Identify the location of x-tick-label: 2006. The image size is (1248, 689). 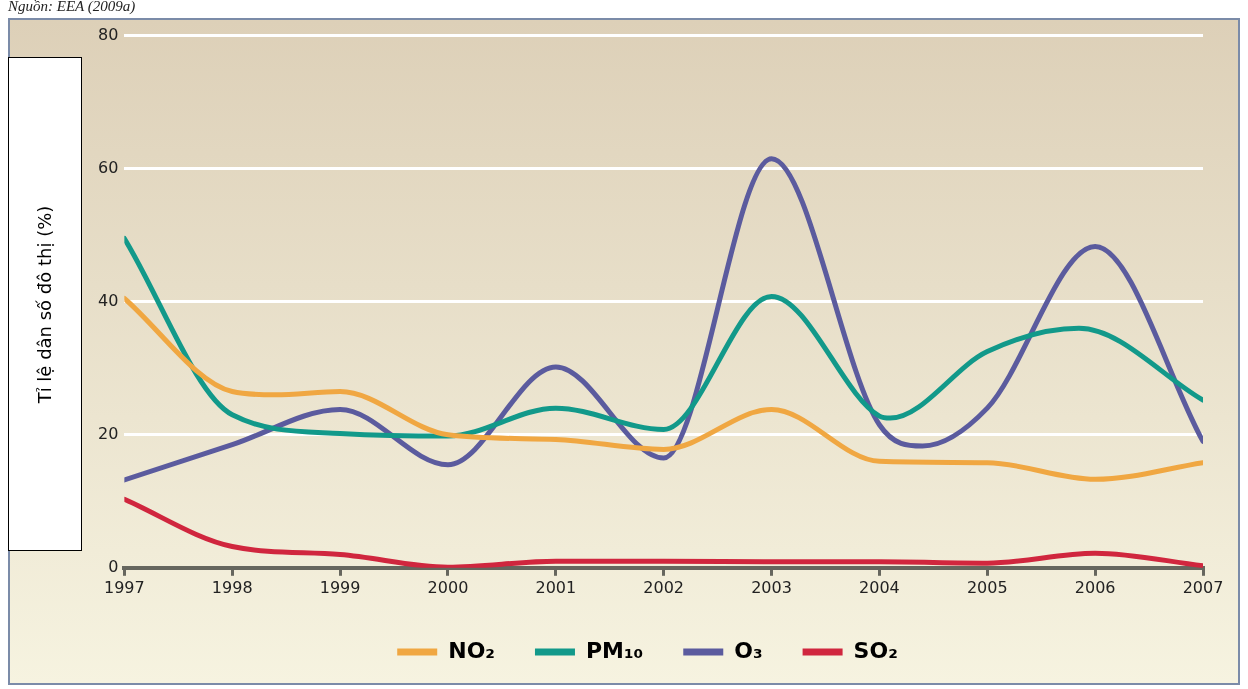
(1095, 587).